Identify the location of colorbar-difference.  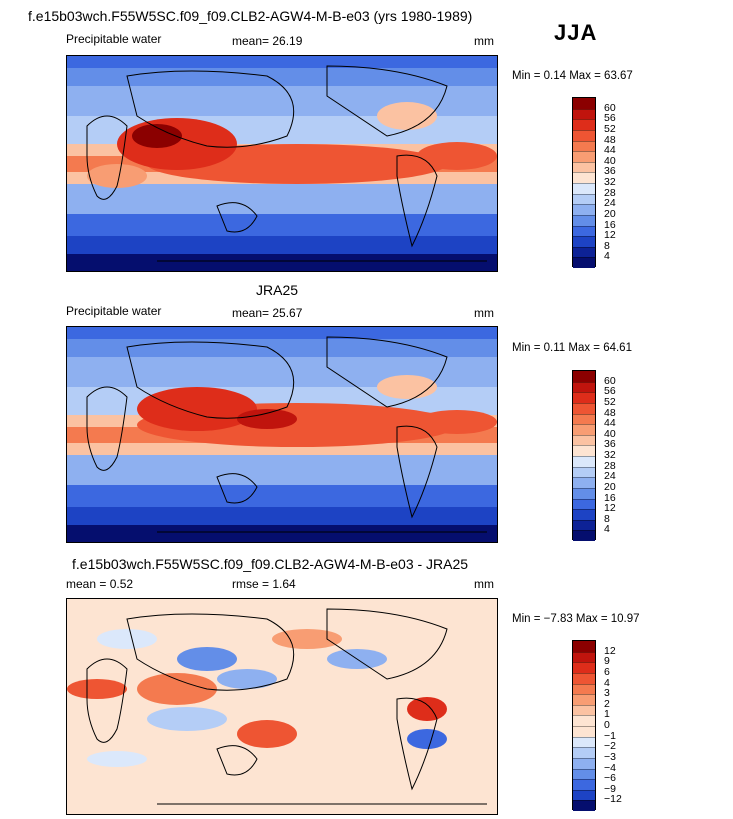
(584, 725).